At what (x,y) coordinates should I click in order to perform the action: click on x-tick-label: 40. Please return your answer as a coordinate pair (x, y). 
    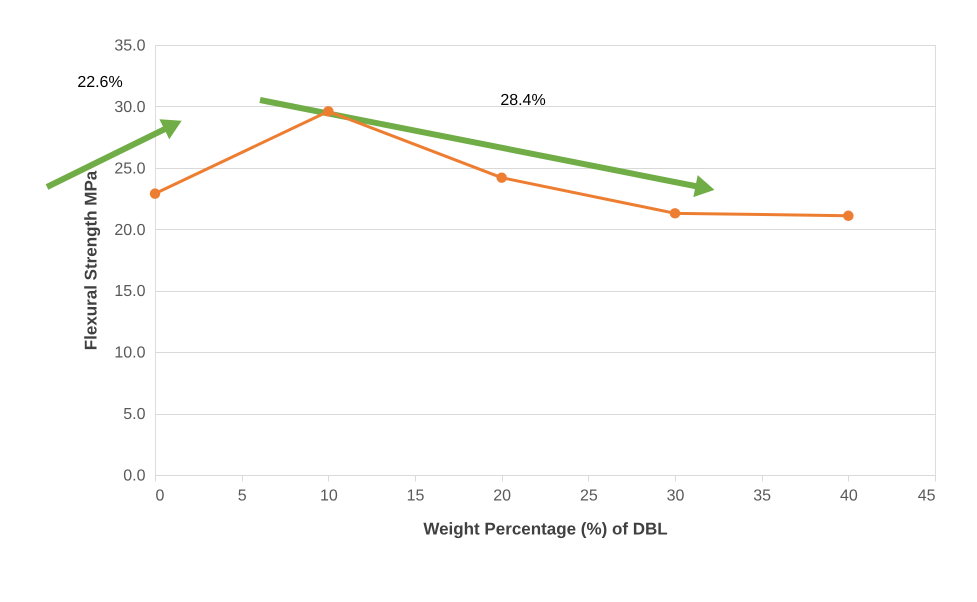
    Looking at the image, I should click on (849, 496).